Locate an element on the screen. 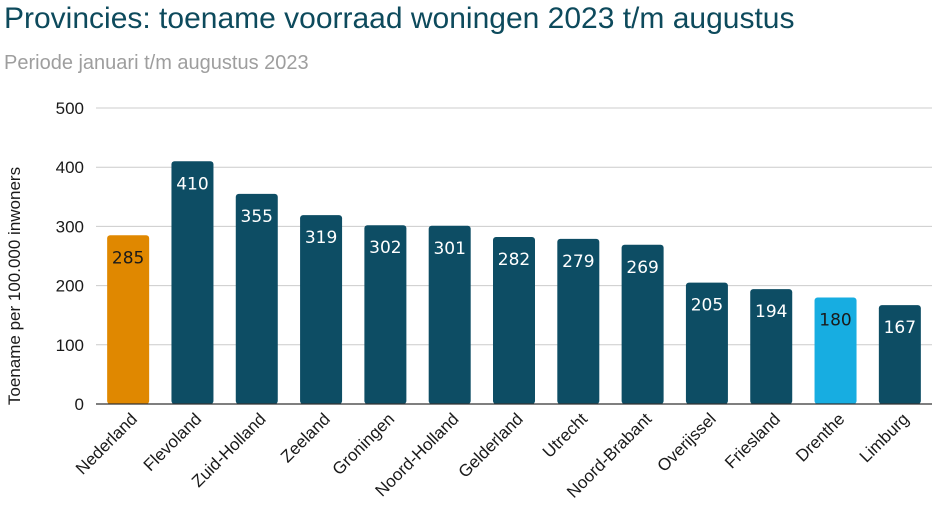  data-label: 269 is located at coordinates (642, 268).